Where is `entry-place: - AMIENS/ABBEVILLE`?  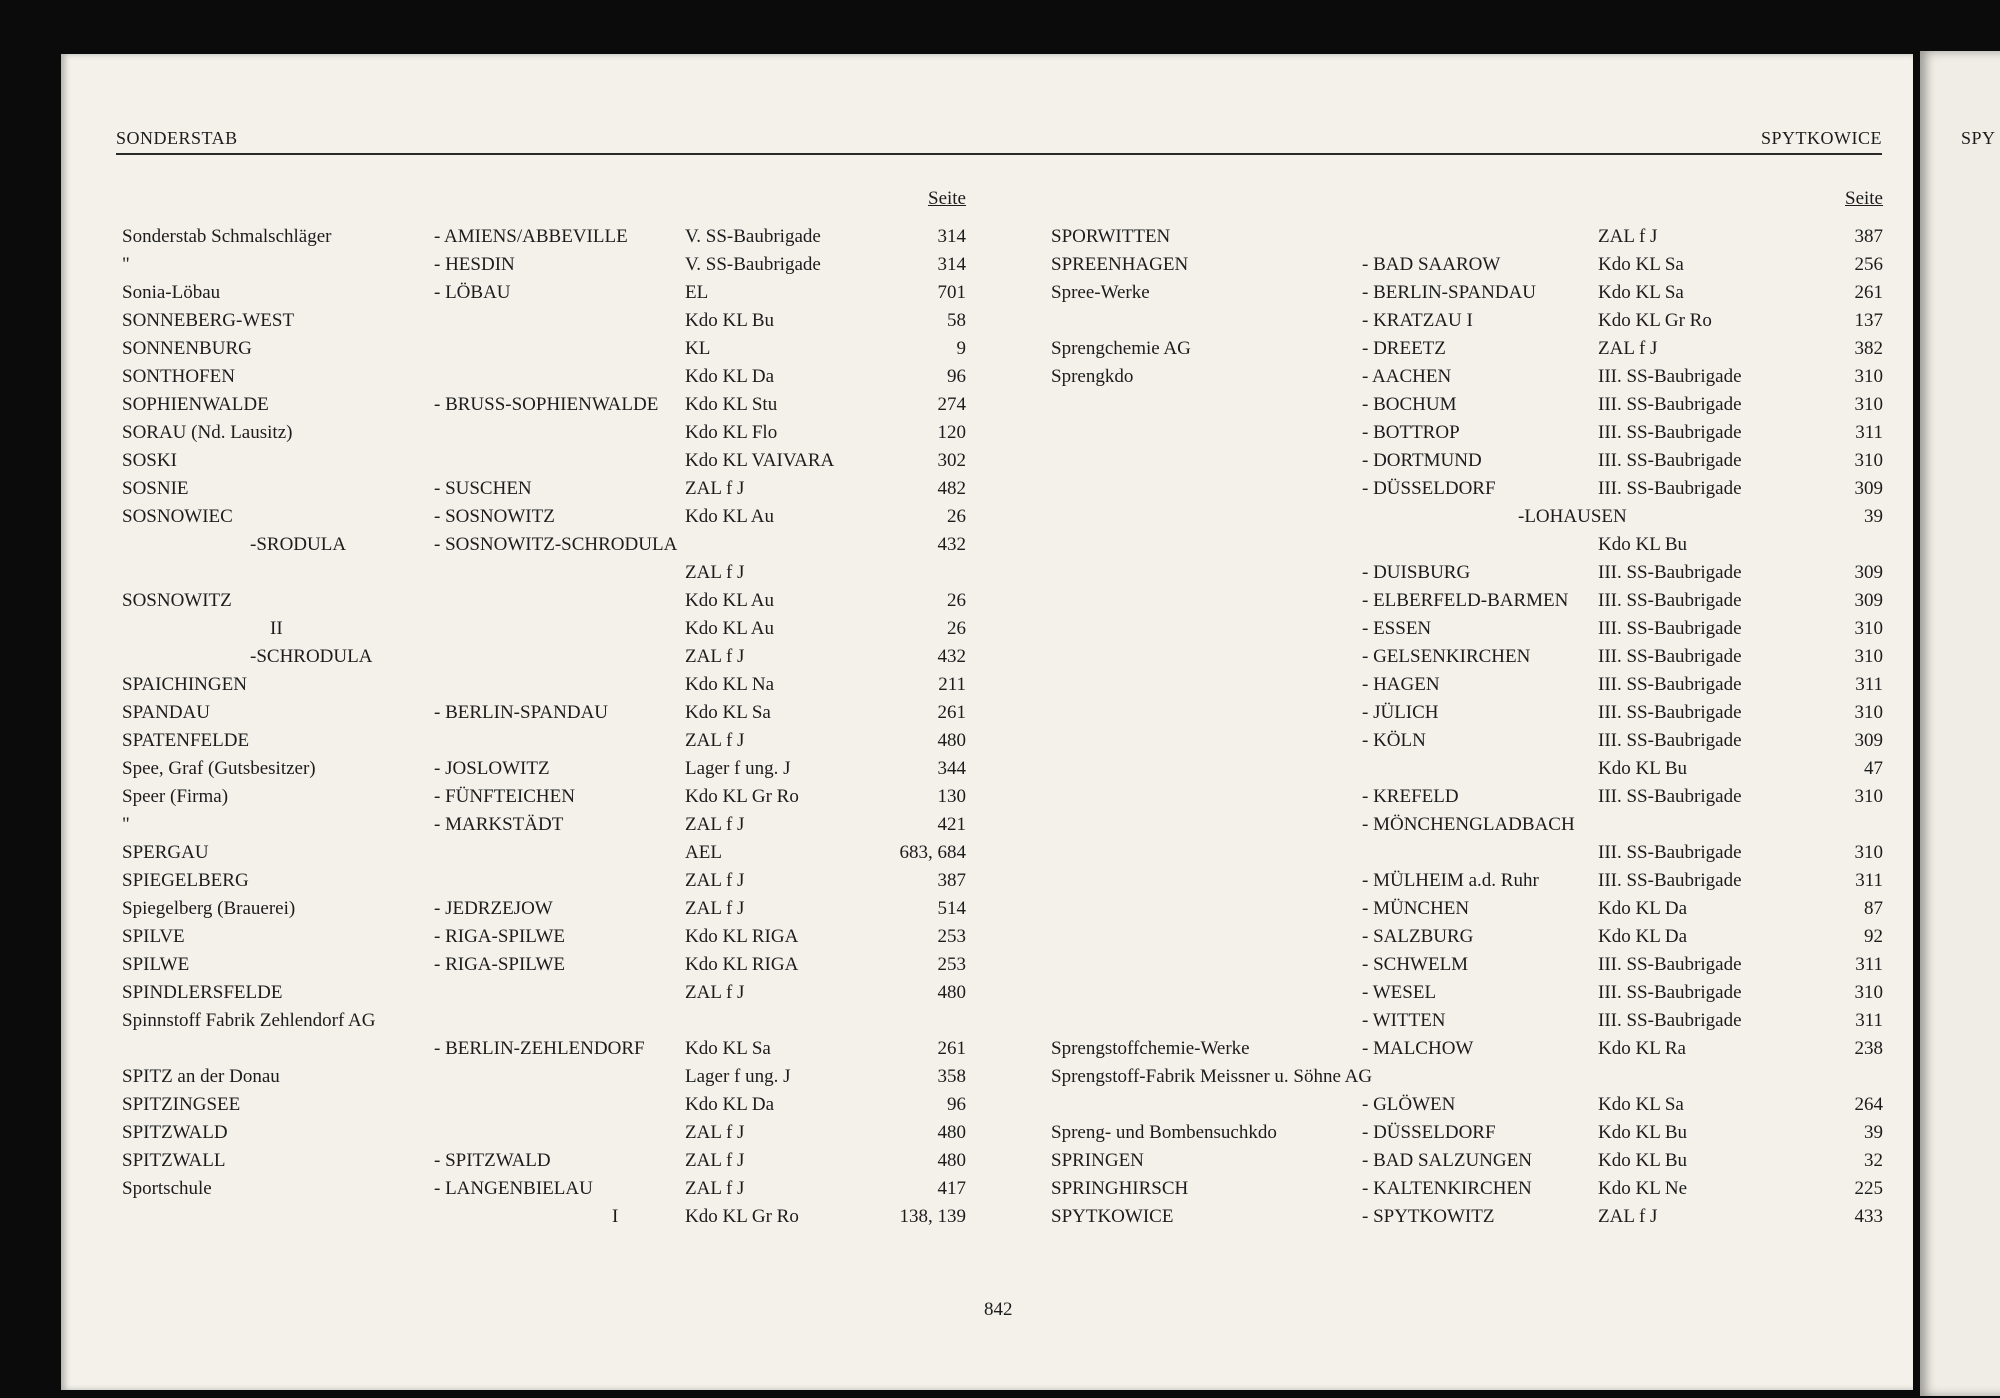 entry-place: - AMIENS/ABBEVILLE is located at coordinates (531, 236).